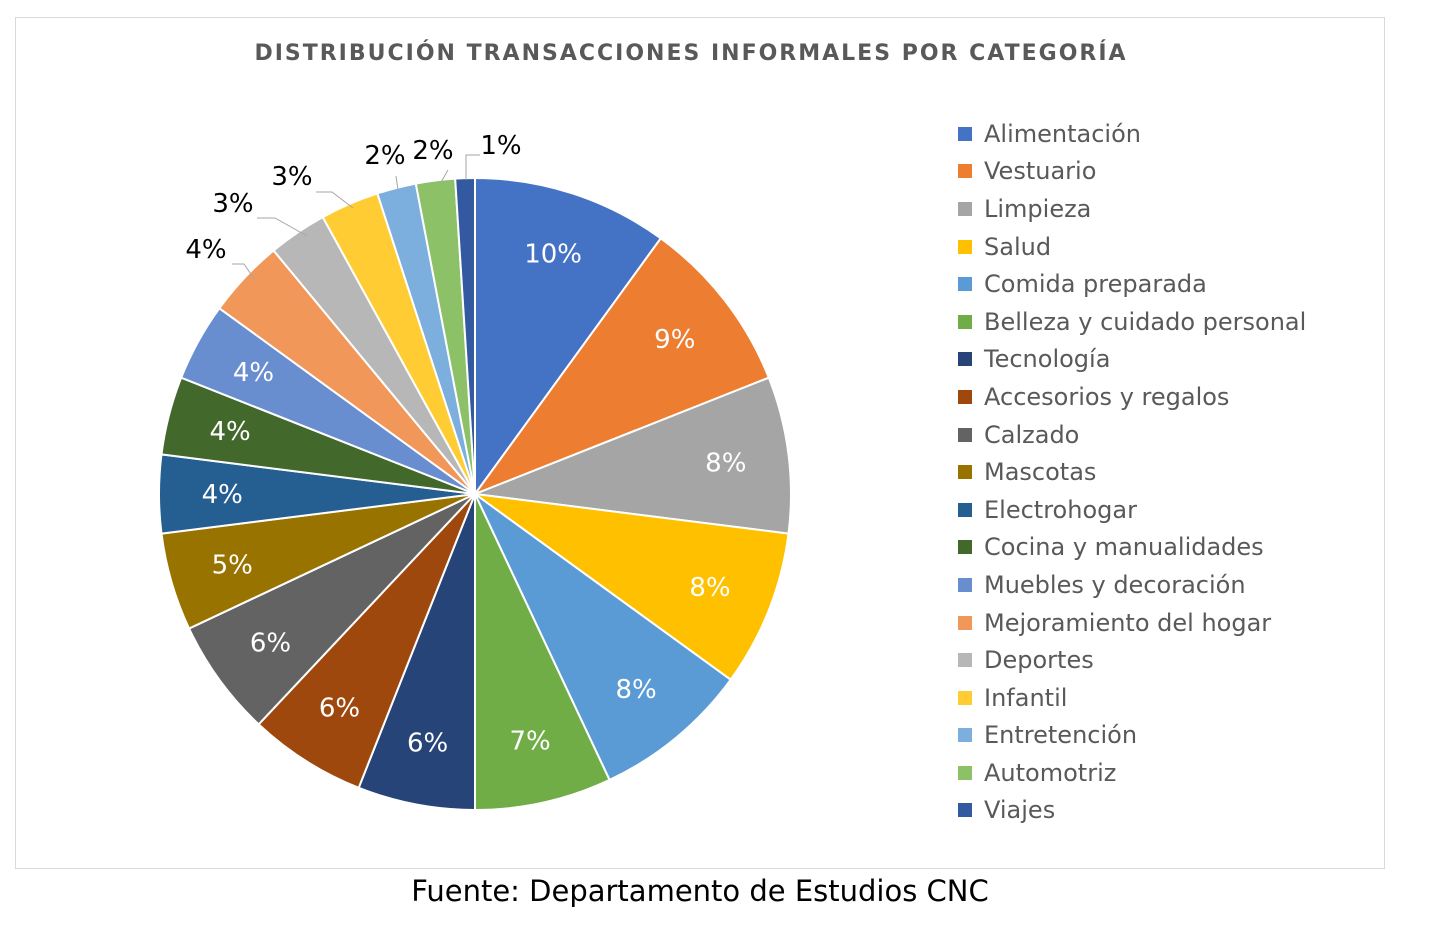  What do you see at coordinates (633, 455) in the screenshot?
I see `pie-slice-limpieza` at bounding box center [633, 455].